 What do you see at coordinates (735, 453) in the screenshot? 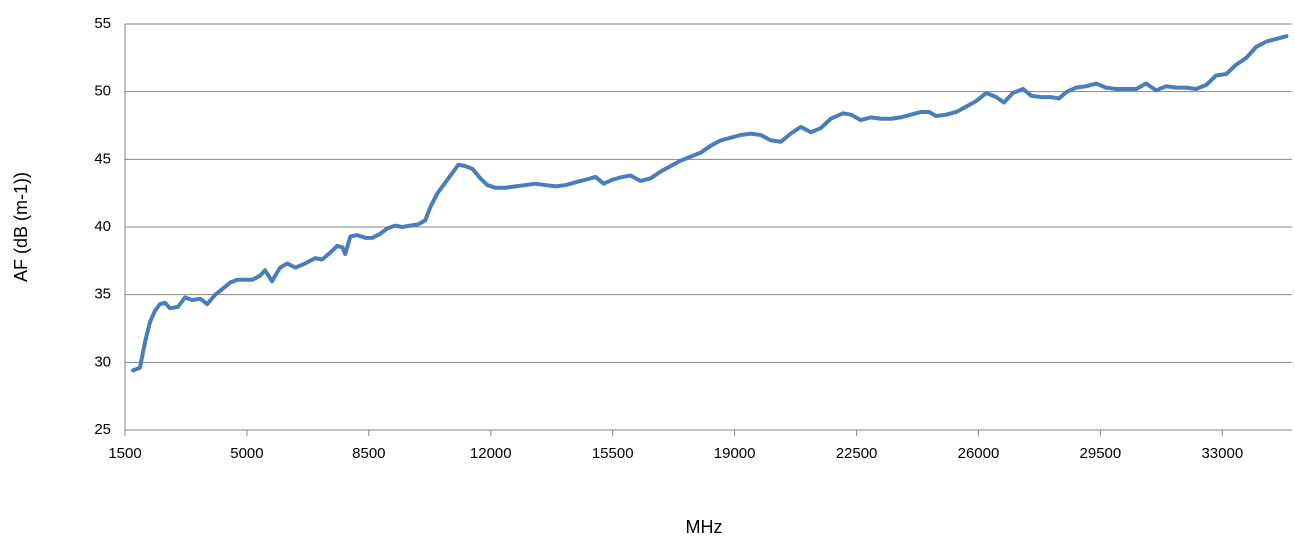
I see `x-tick-label: 19000` at bounding box center [735, 453].